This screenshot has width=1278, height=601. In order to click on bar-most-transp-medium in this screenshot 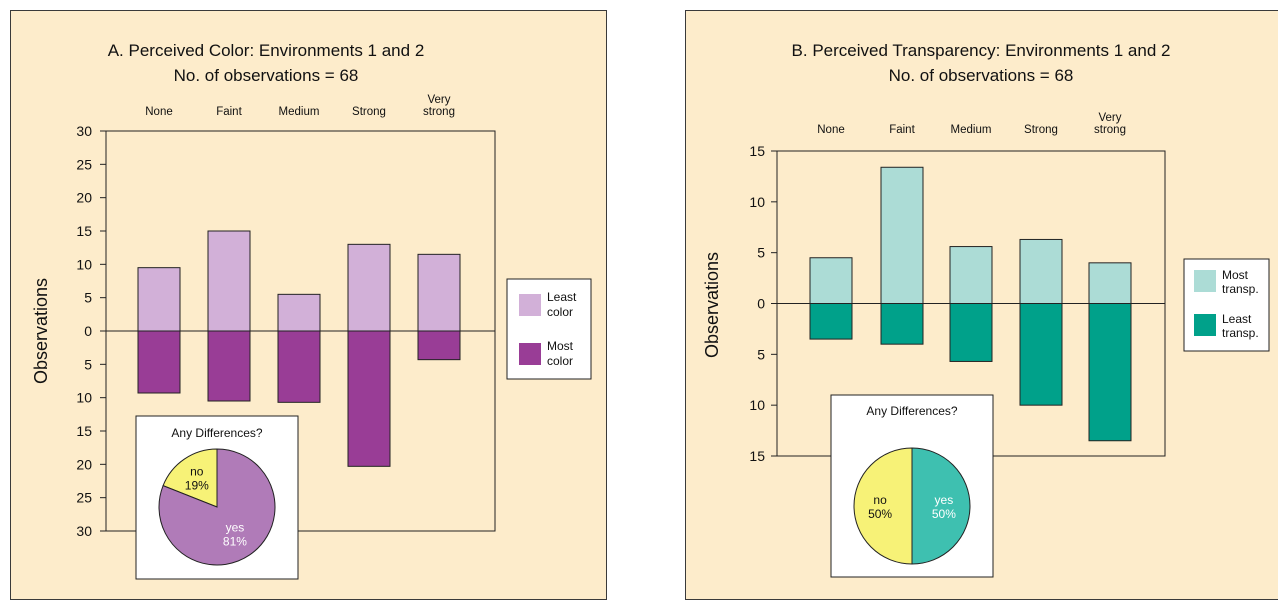, I will do `click(971, 275)`.